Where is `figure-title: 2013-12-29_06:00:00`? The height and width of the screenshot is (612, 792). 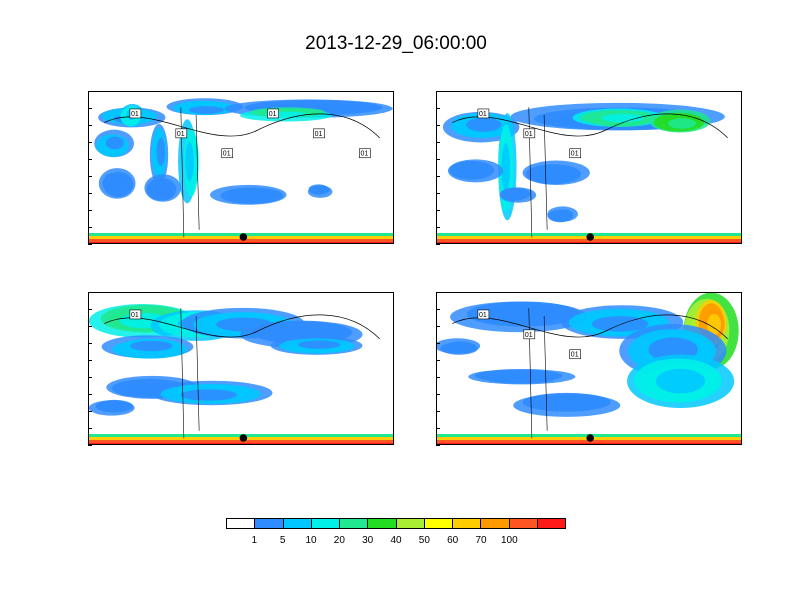 figure-title: 2013-12-29_06:00:00 is located at coordinates (396, 43).